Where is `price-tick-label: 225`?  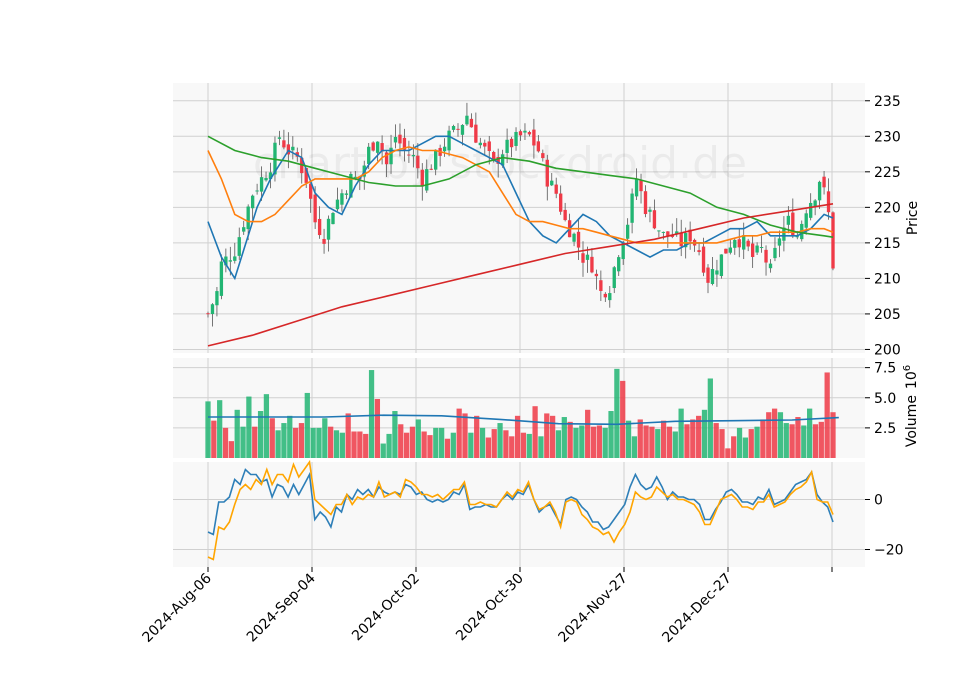 price-tick-label: 225 is located at coordinates (887, 173).